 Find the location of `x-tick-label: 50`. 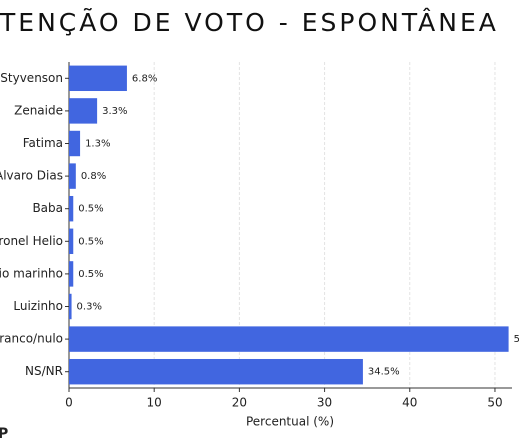

x-tick-label: 50 is located at coordinates (494, 403).